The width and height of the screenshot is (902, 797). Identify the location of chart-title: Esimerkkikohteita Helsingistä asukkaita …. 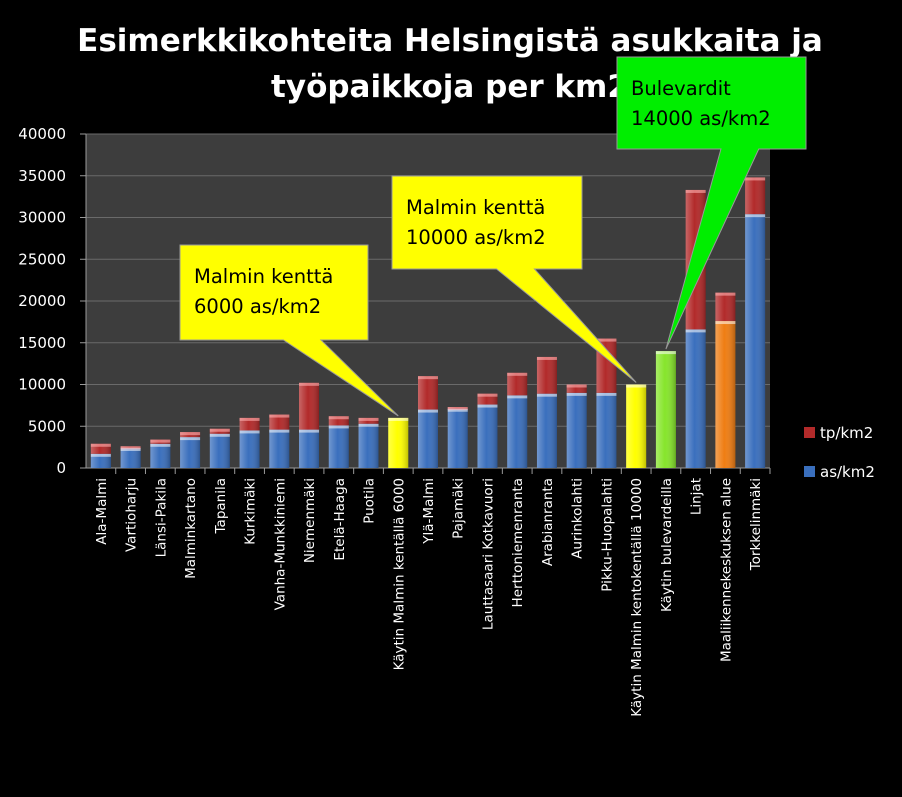
(450, 64).